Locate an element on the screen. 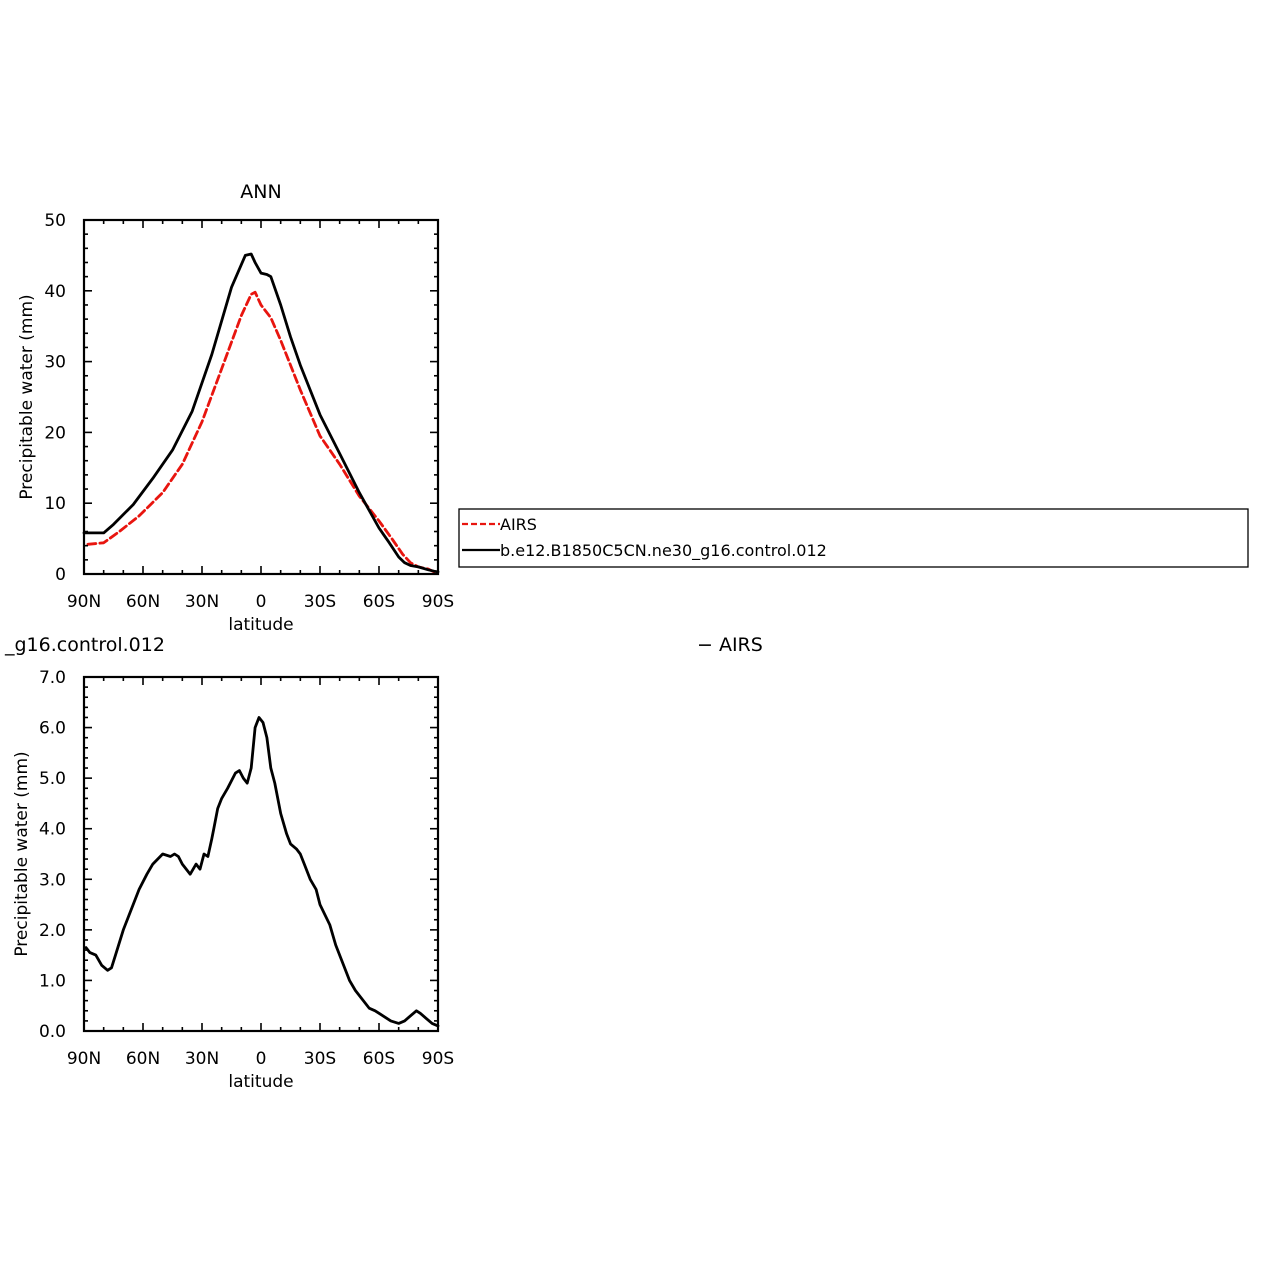  y-tick-label: 40 is located at coordinates (55, 292).